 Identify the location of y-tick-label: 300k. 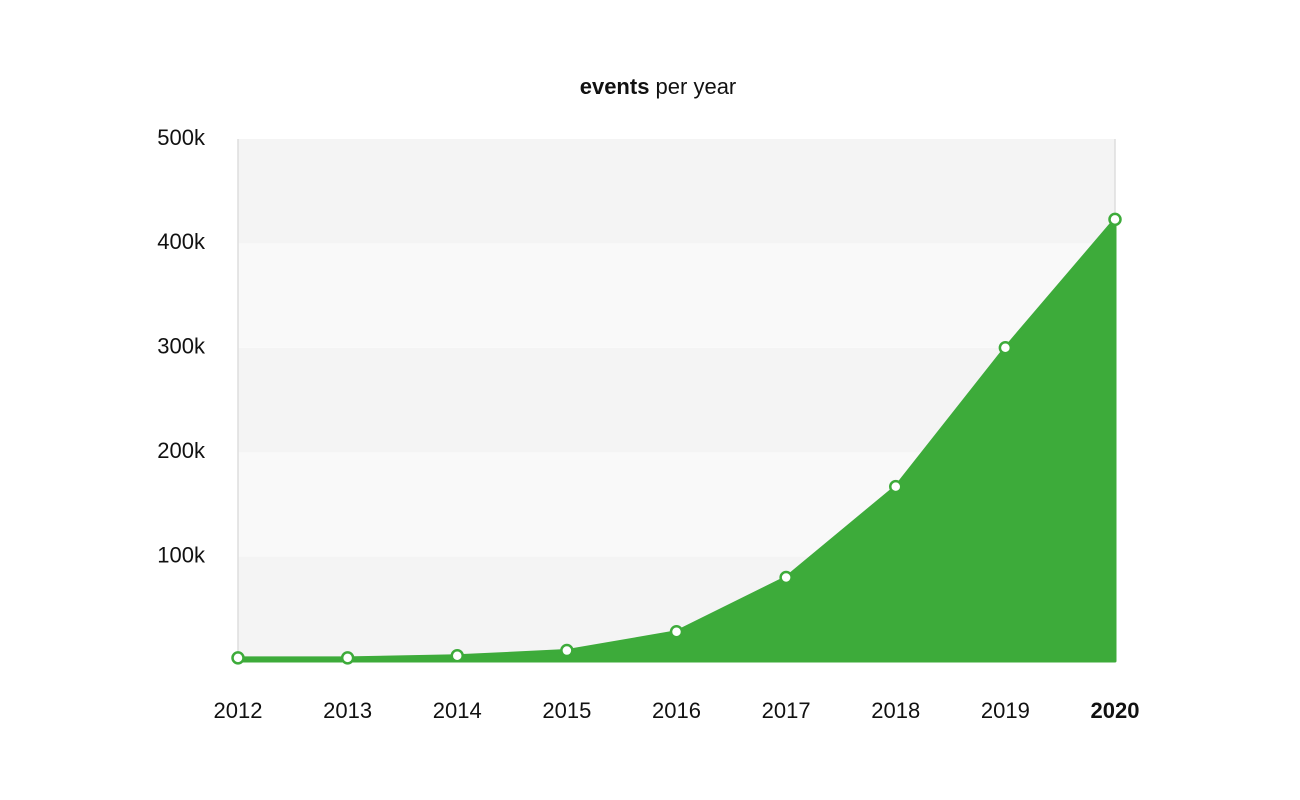
(181, 346).